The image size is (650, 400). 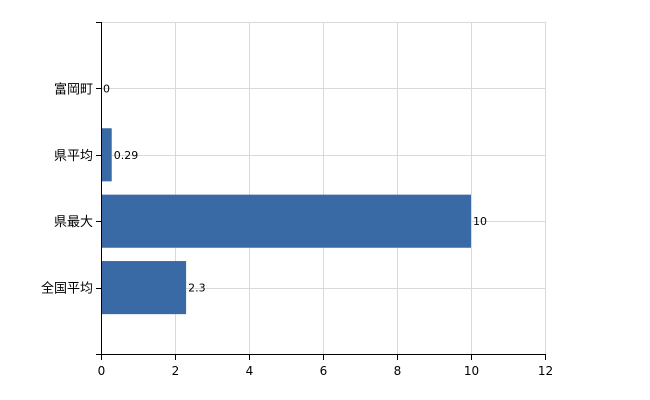 What do you see at coordinates (73, 89) in the screenshot?
I see `y-tick-label: 富岡町` at bounding box center [73, 89].